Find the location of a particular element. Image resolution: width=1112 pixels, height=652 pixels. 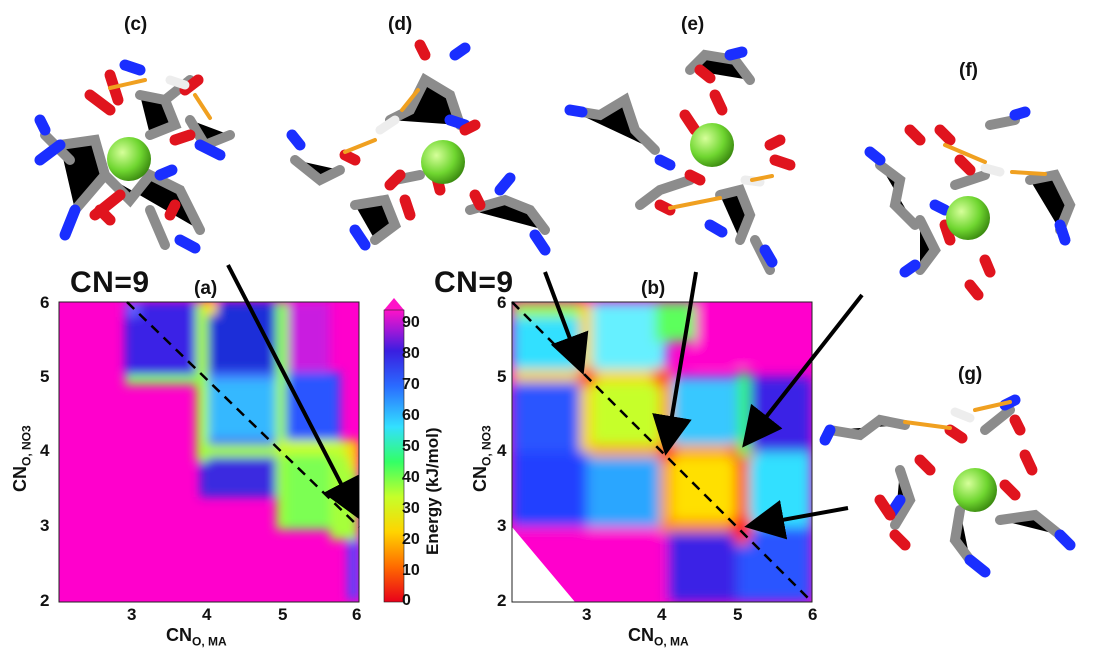

heatmap-a-frame is located at coordinates (209, 452).